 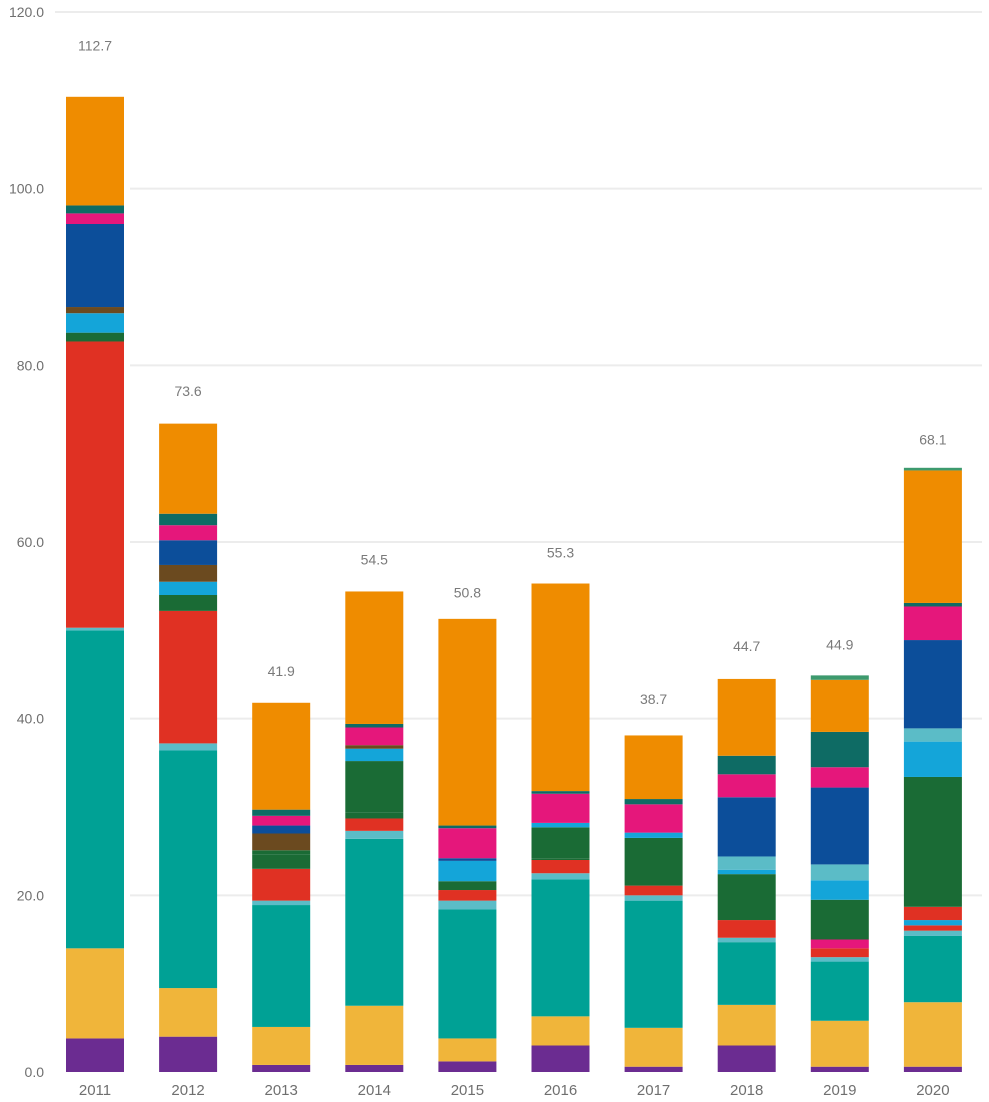 What do you see at coordinates (560, 553) in the screenshot?
I see `total-label: 55.3` at bounding box center [560, 553].